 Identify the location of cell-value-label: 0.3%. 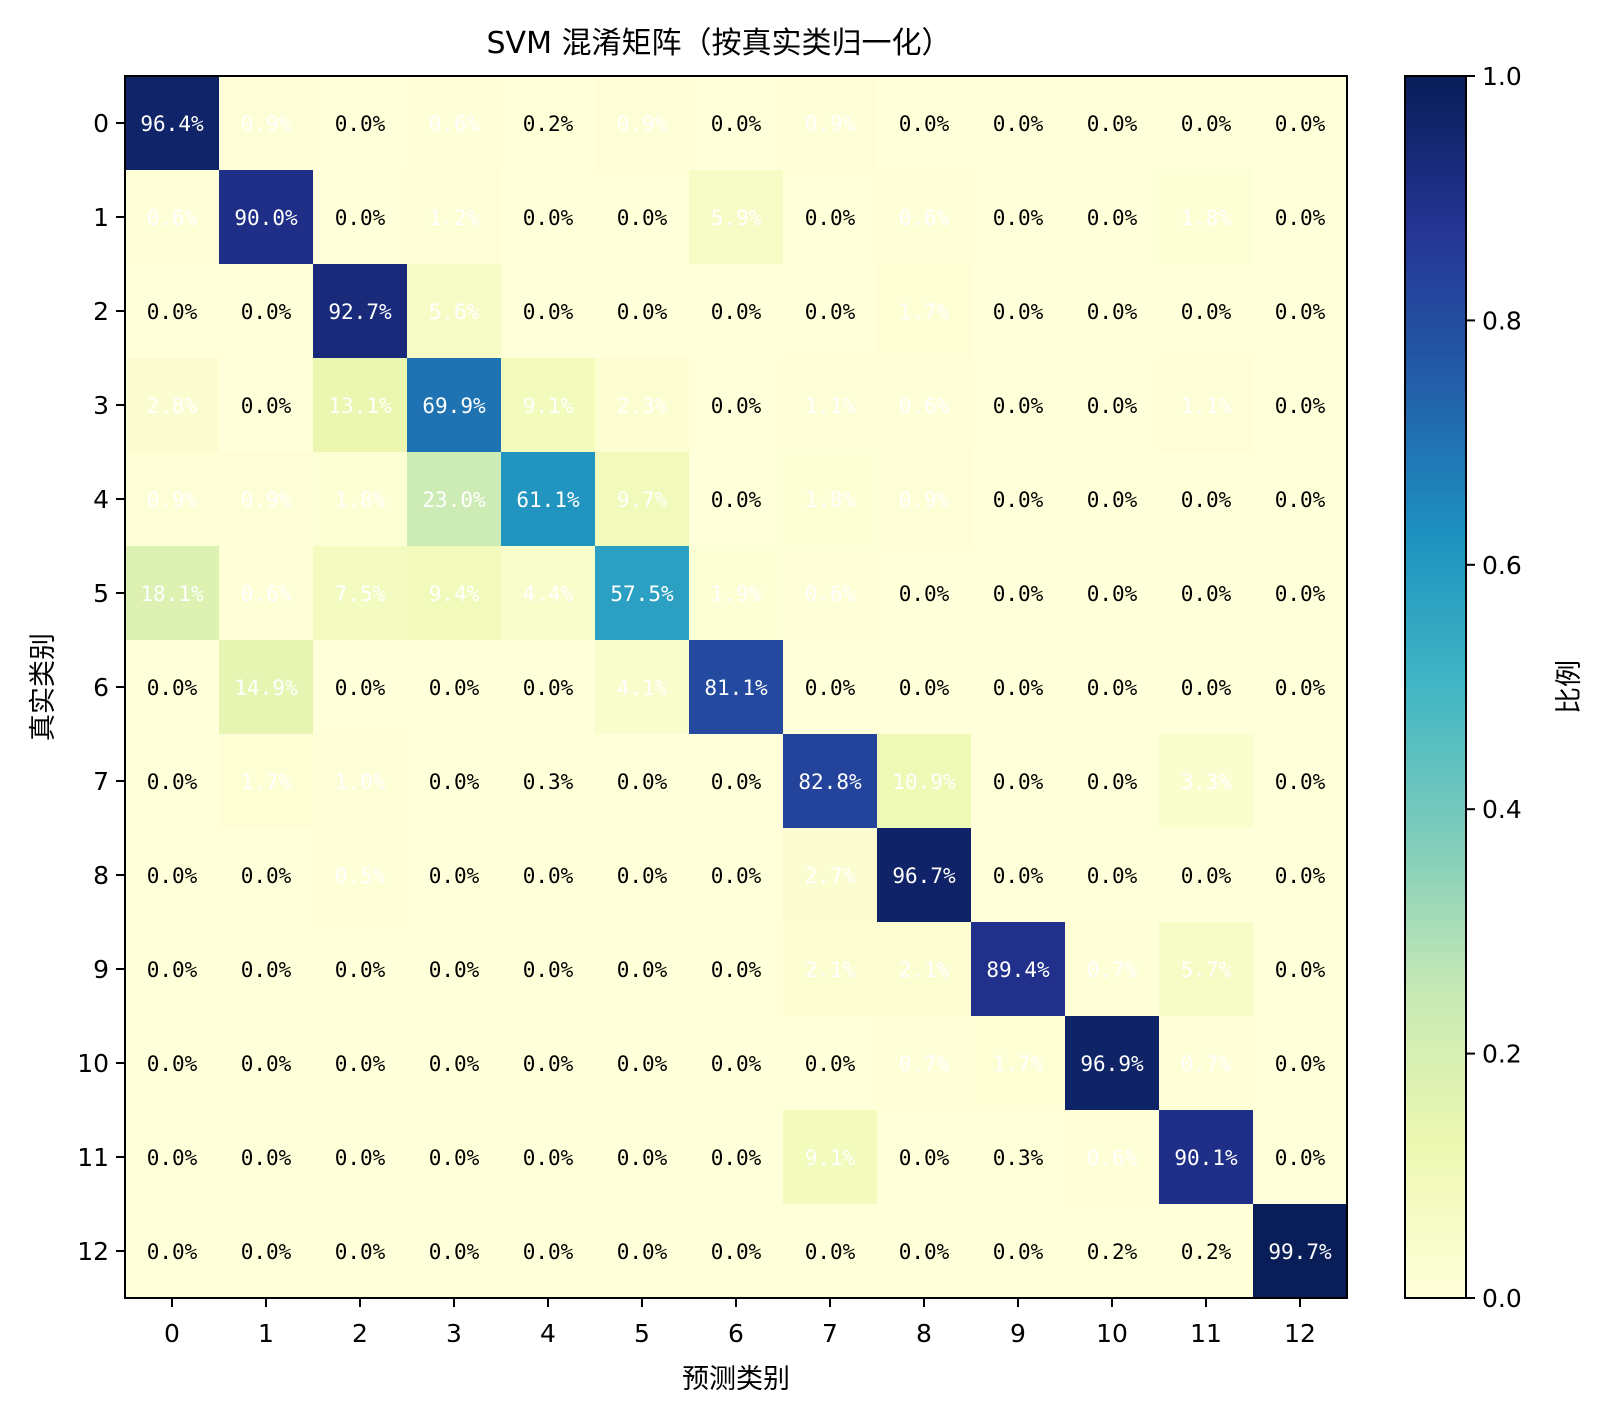
(548, 782).